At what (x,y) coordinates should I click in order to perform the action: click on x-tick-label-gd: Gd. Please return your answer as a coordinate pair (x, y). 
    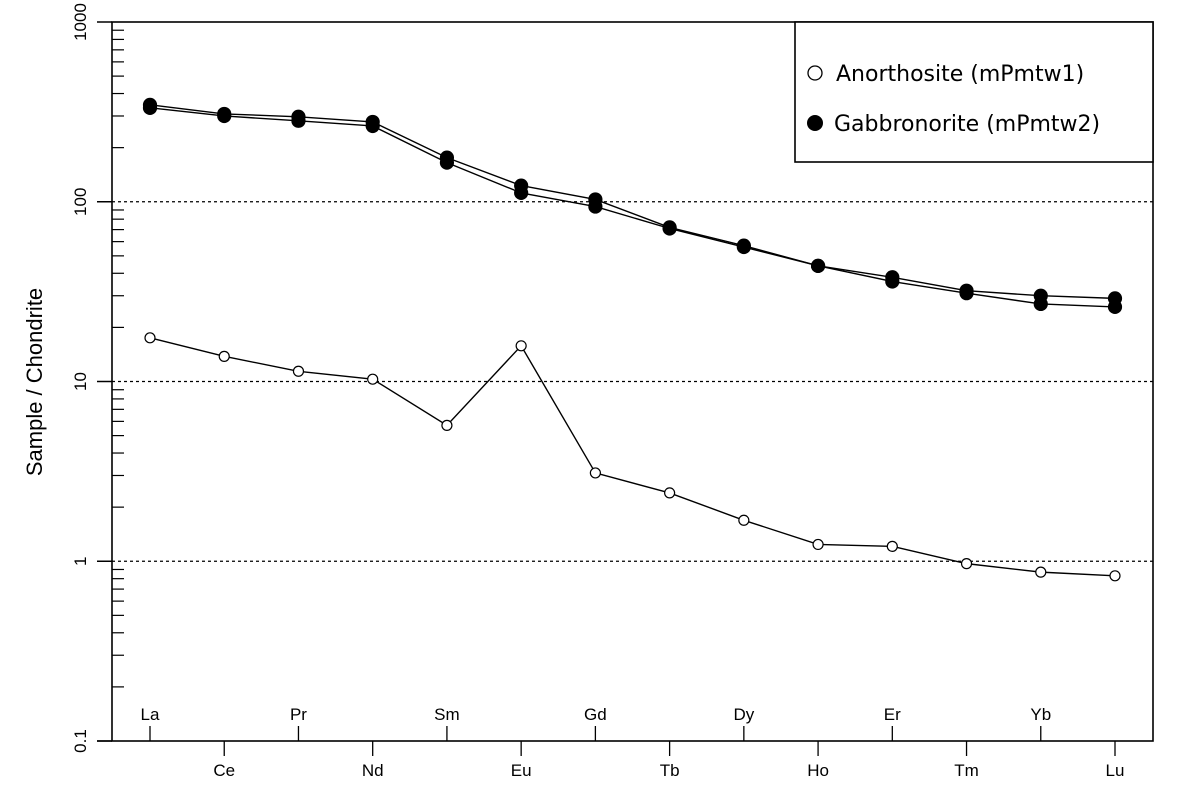
    Looking at the image, I should click on (595, 714).